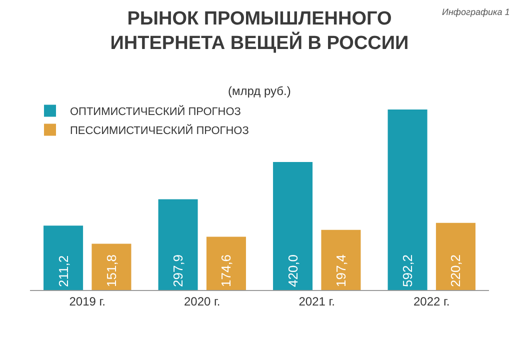  Describe the element at coordinates (156, 111) in the screenshot. I see `legend-label: ОПТИМИСТИЧЕСКИЙ ПРОГНОЗ` at that location.